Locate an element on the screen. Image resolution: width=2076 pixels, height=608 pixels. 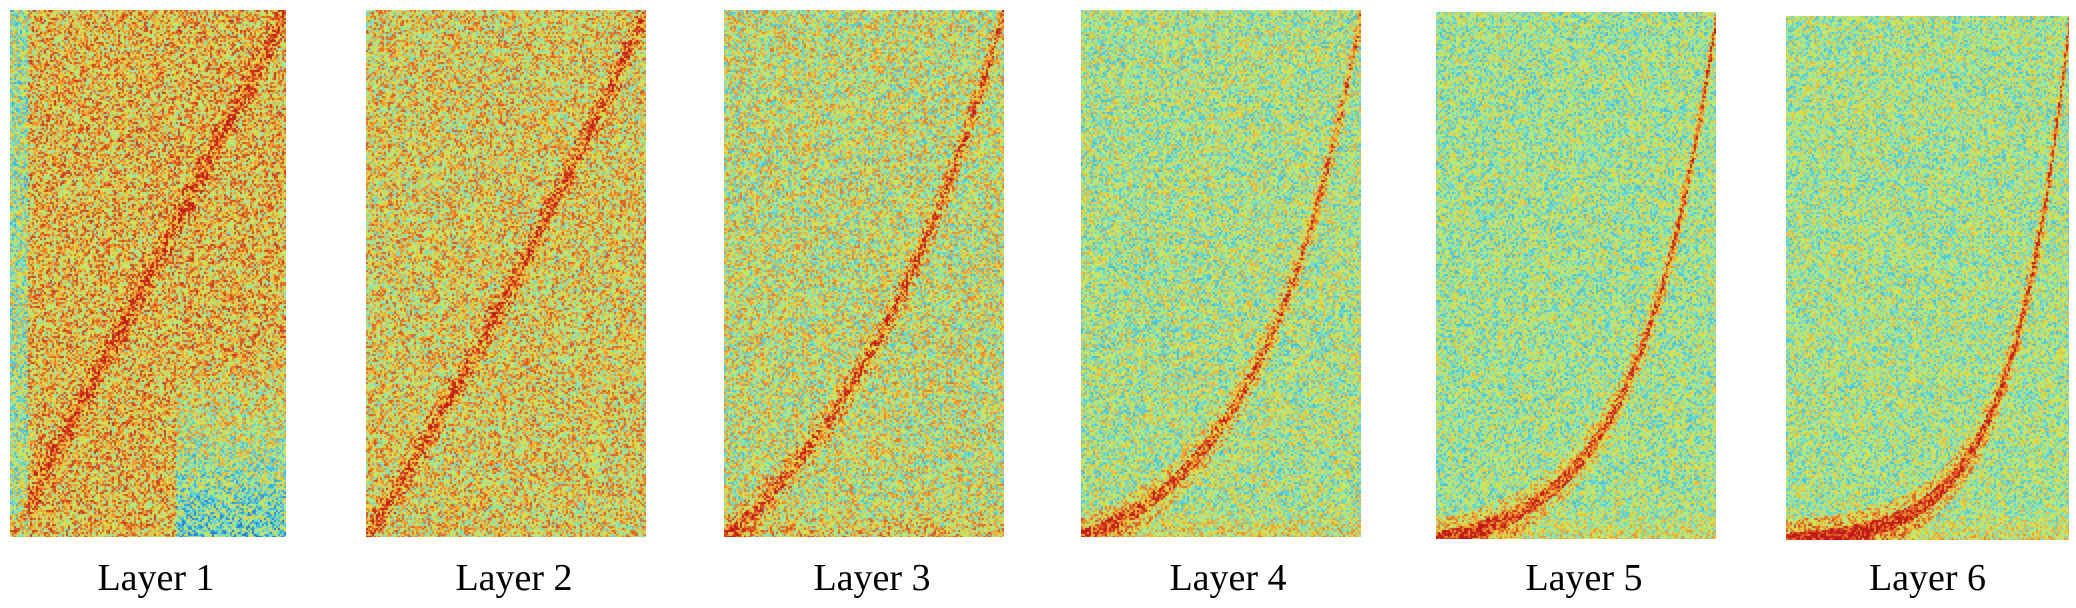
layer-panel-4: Layer 4 is located at coordinates (1228, 300).